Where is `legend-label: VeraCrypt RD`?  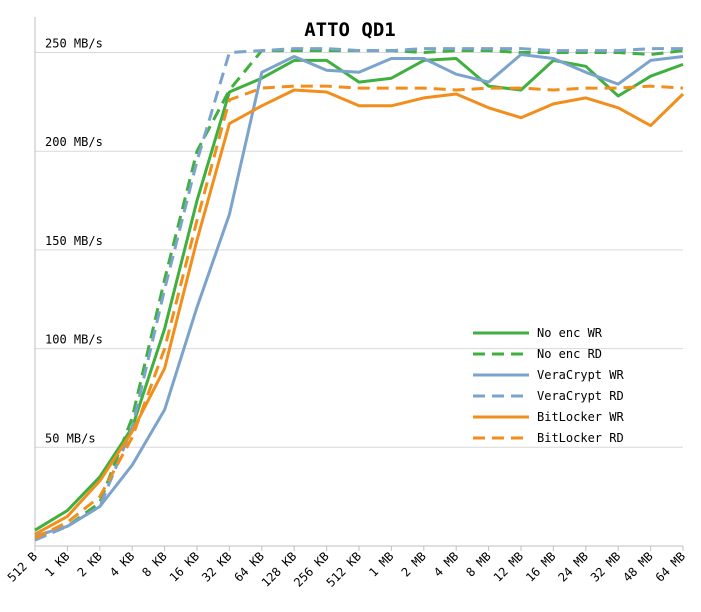
legend-label: VeraCrypt RD is located at coordinates (580, 396).